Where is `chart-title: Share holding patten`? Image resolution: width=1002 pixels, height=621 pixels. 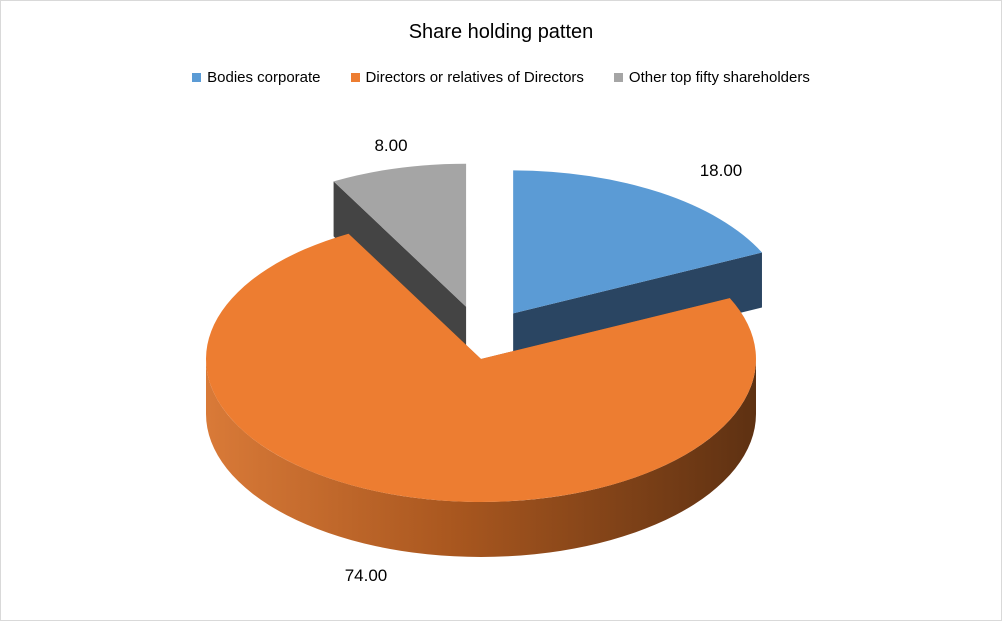
chart-title: Share holding patten is located at coordinates (501, 32).